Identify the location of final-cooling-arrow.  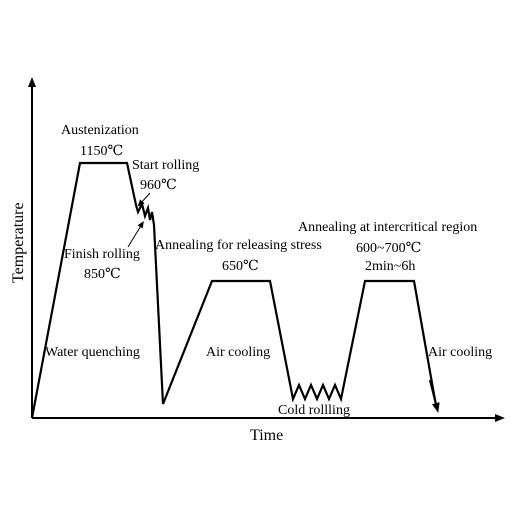
(434, 396).